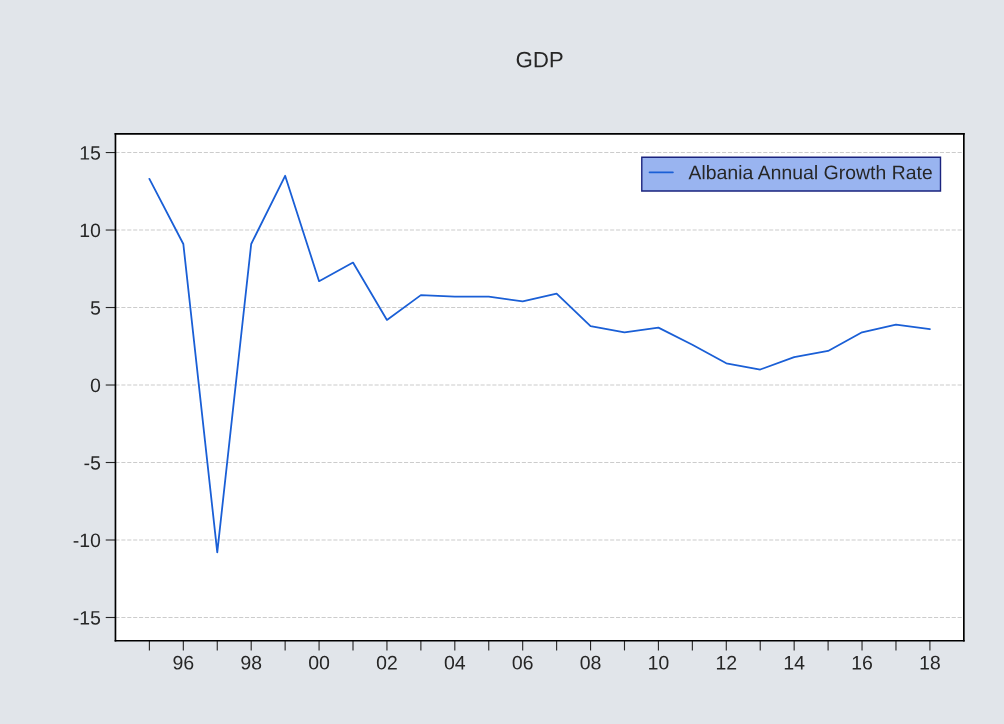 This screenshot has width=1004, height=724. I want to click on x-tick-label: 98, so click(251, 662).